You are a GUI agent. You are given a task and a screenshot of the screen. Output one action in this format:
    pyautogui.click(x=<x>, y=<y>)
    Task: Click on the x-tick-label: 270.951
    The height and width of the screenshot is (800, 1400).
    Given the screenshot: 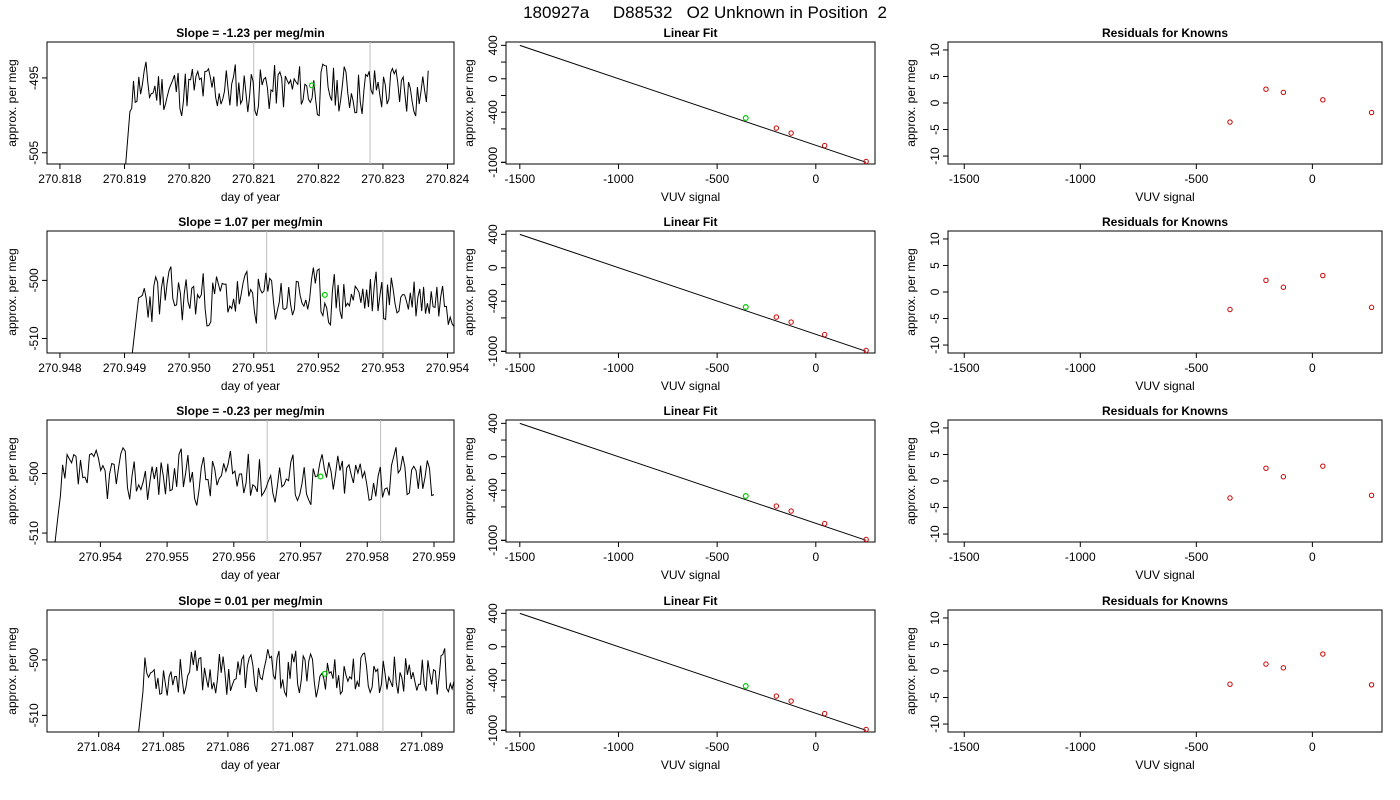 What is the action you would take?
    pyautogui.click(x=254, y=368)
    